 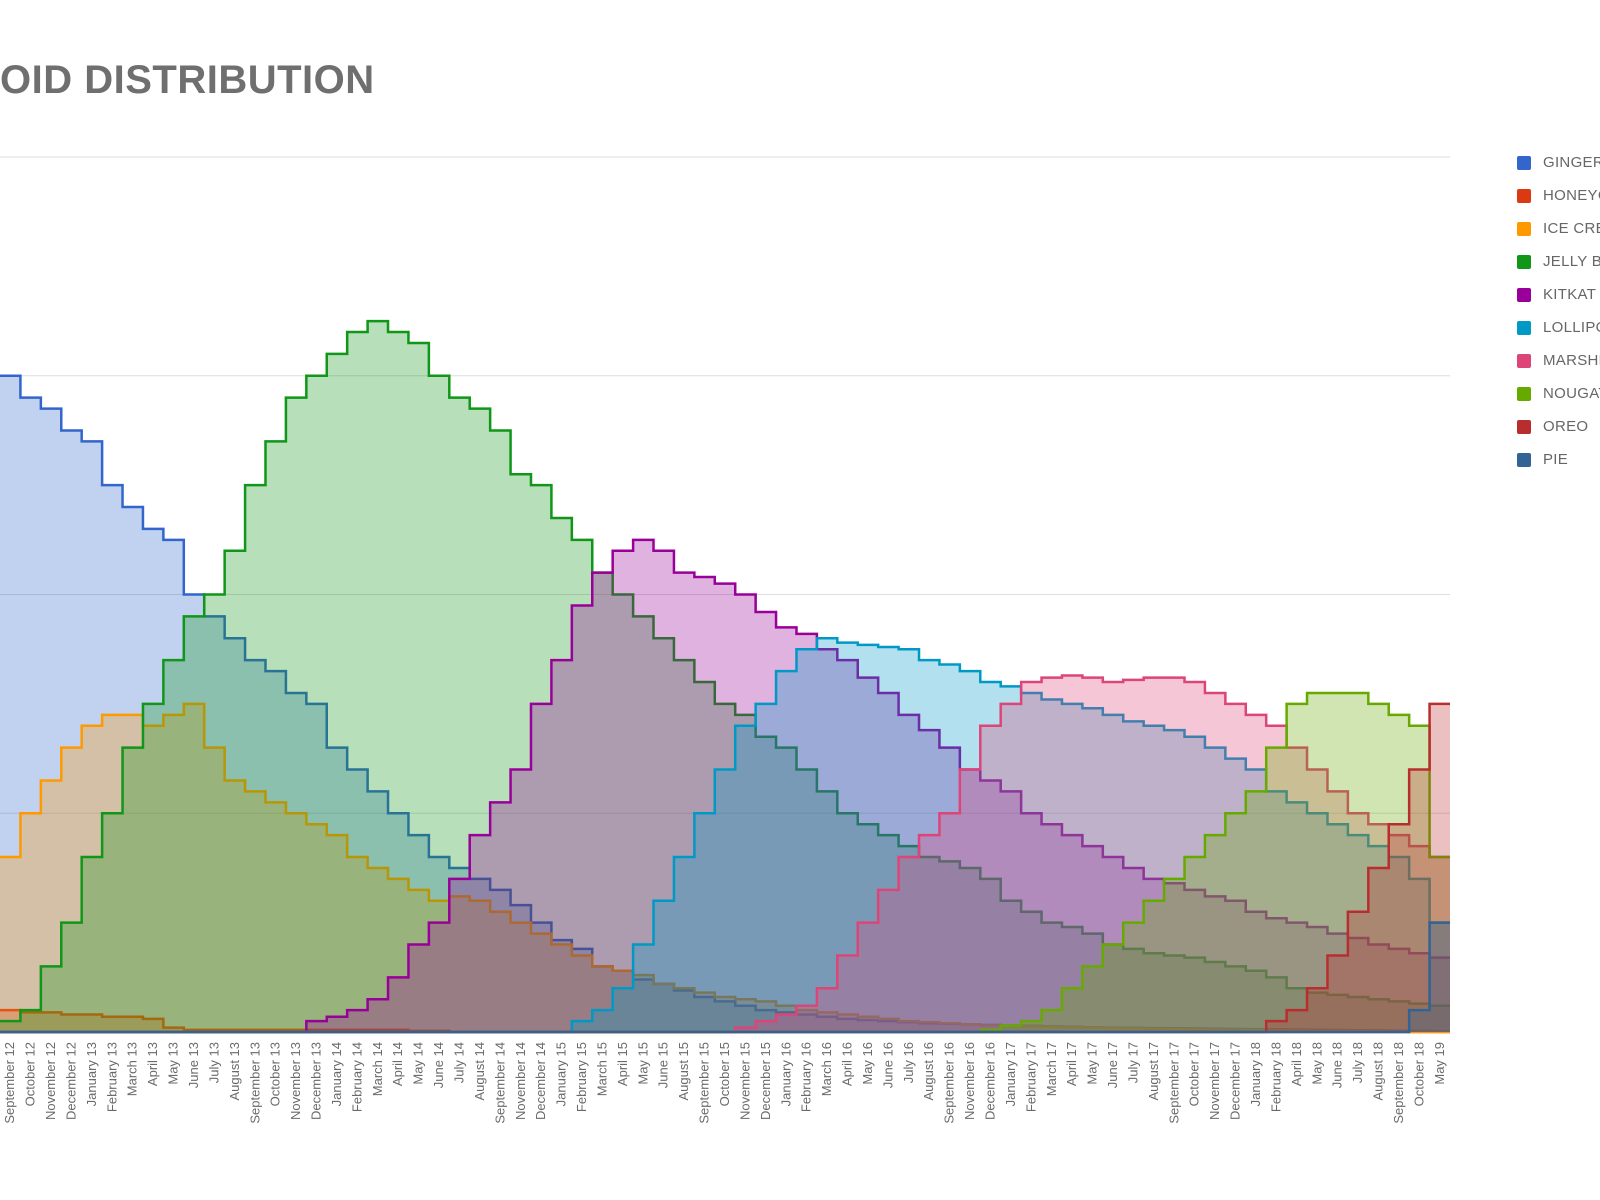 What do you see at coordinates (1570, 294) in the screenshot?
I see `legend-label: KITKAT` at bounding box center [1570, 294].